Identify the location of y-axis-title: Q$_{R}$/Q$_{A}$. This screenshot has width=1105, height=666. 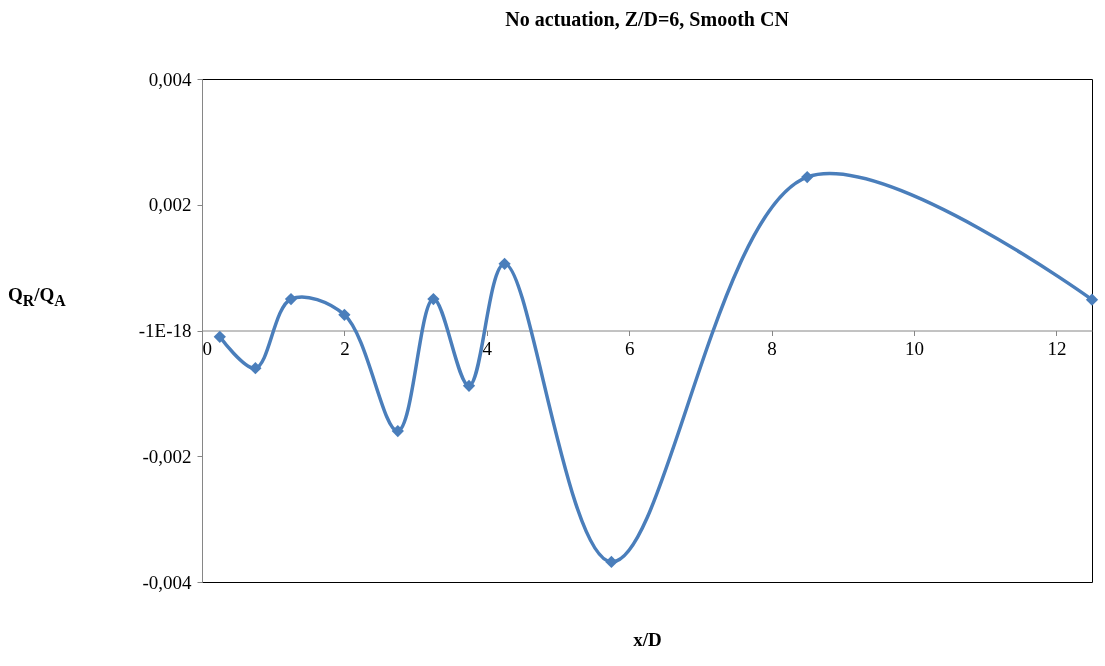
(37, 297).